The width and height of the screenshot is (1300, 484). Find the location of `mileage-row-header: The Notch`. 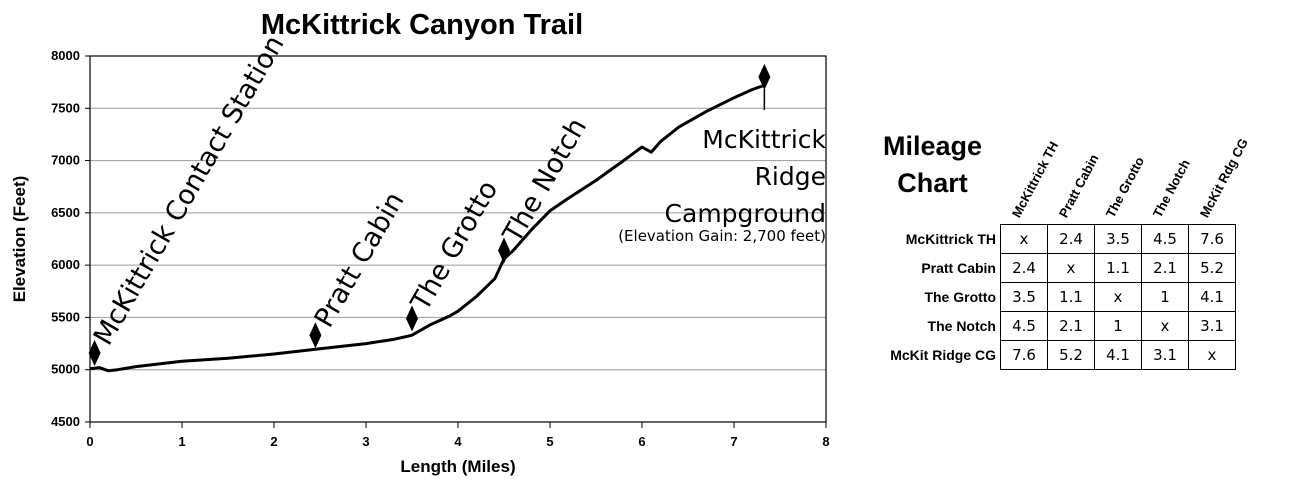

mileage-row-header: The Notch is located at coordinates (961, 326).